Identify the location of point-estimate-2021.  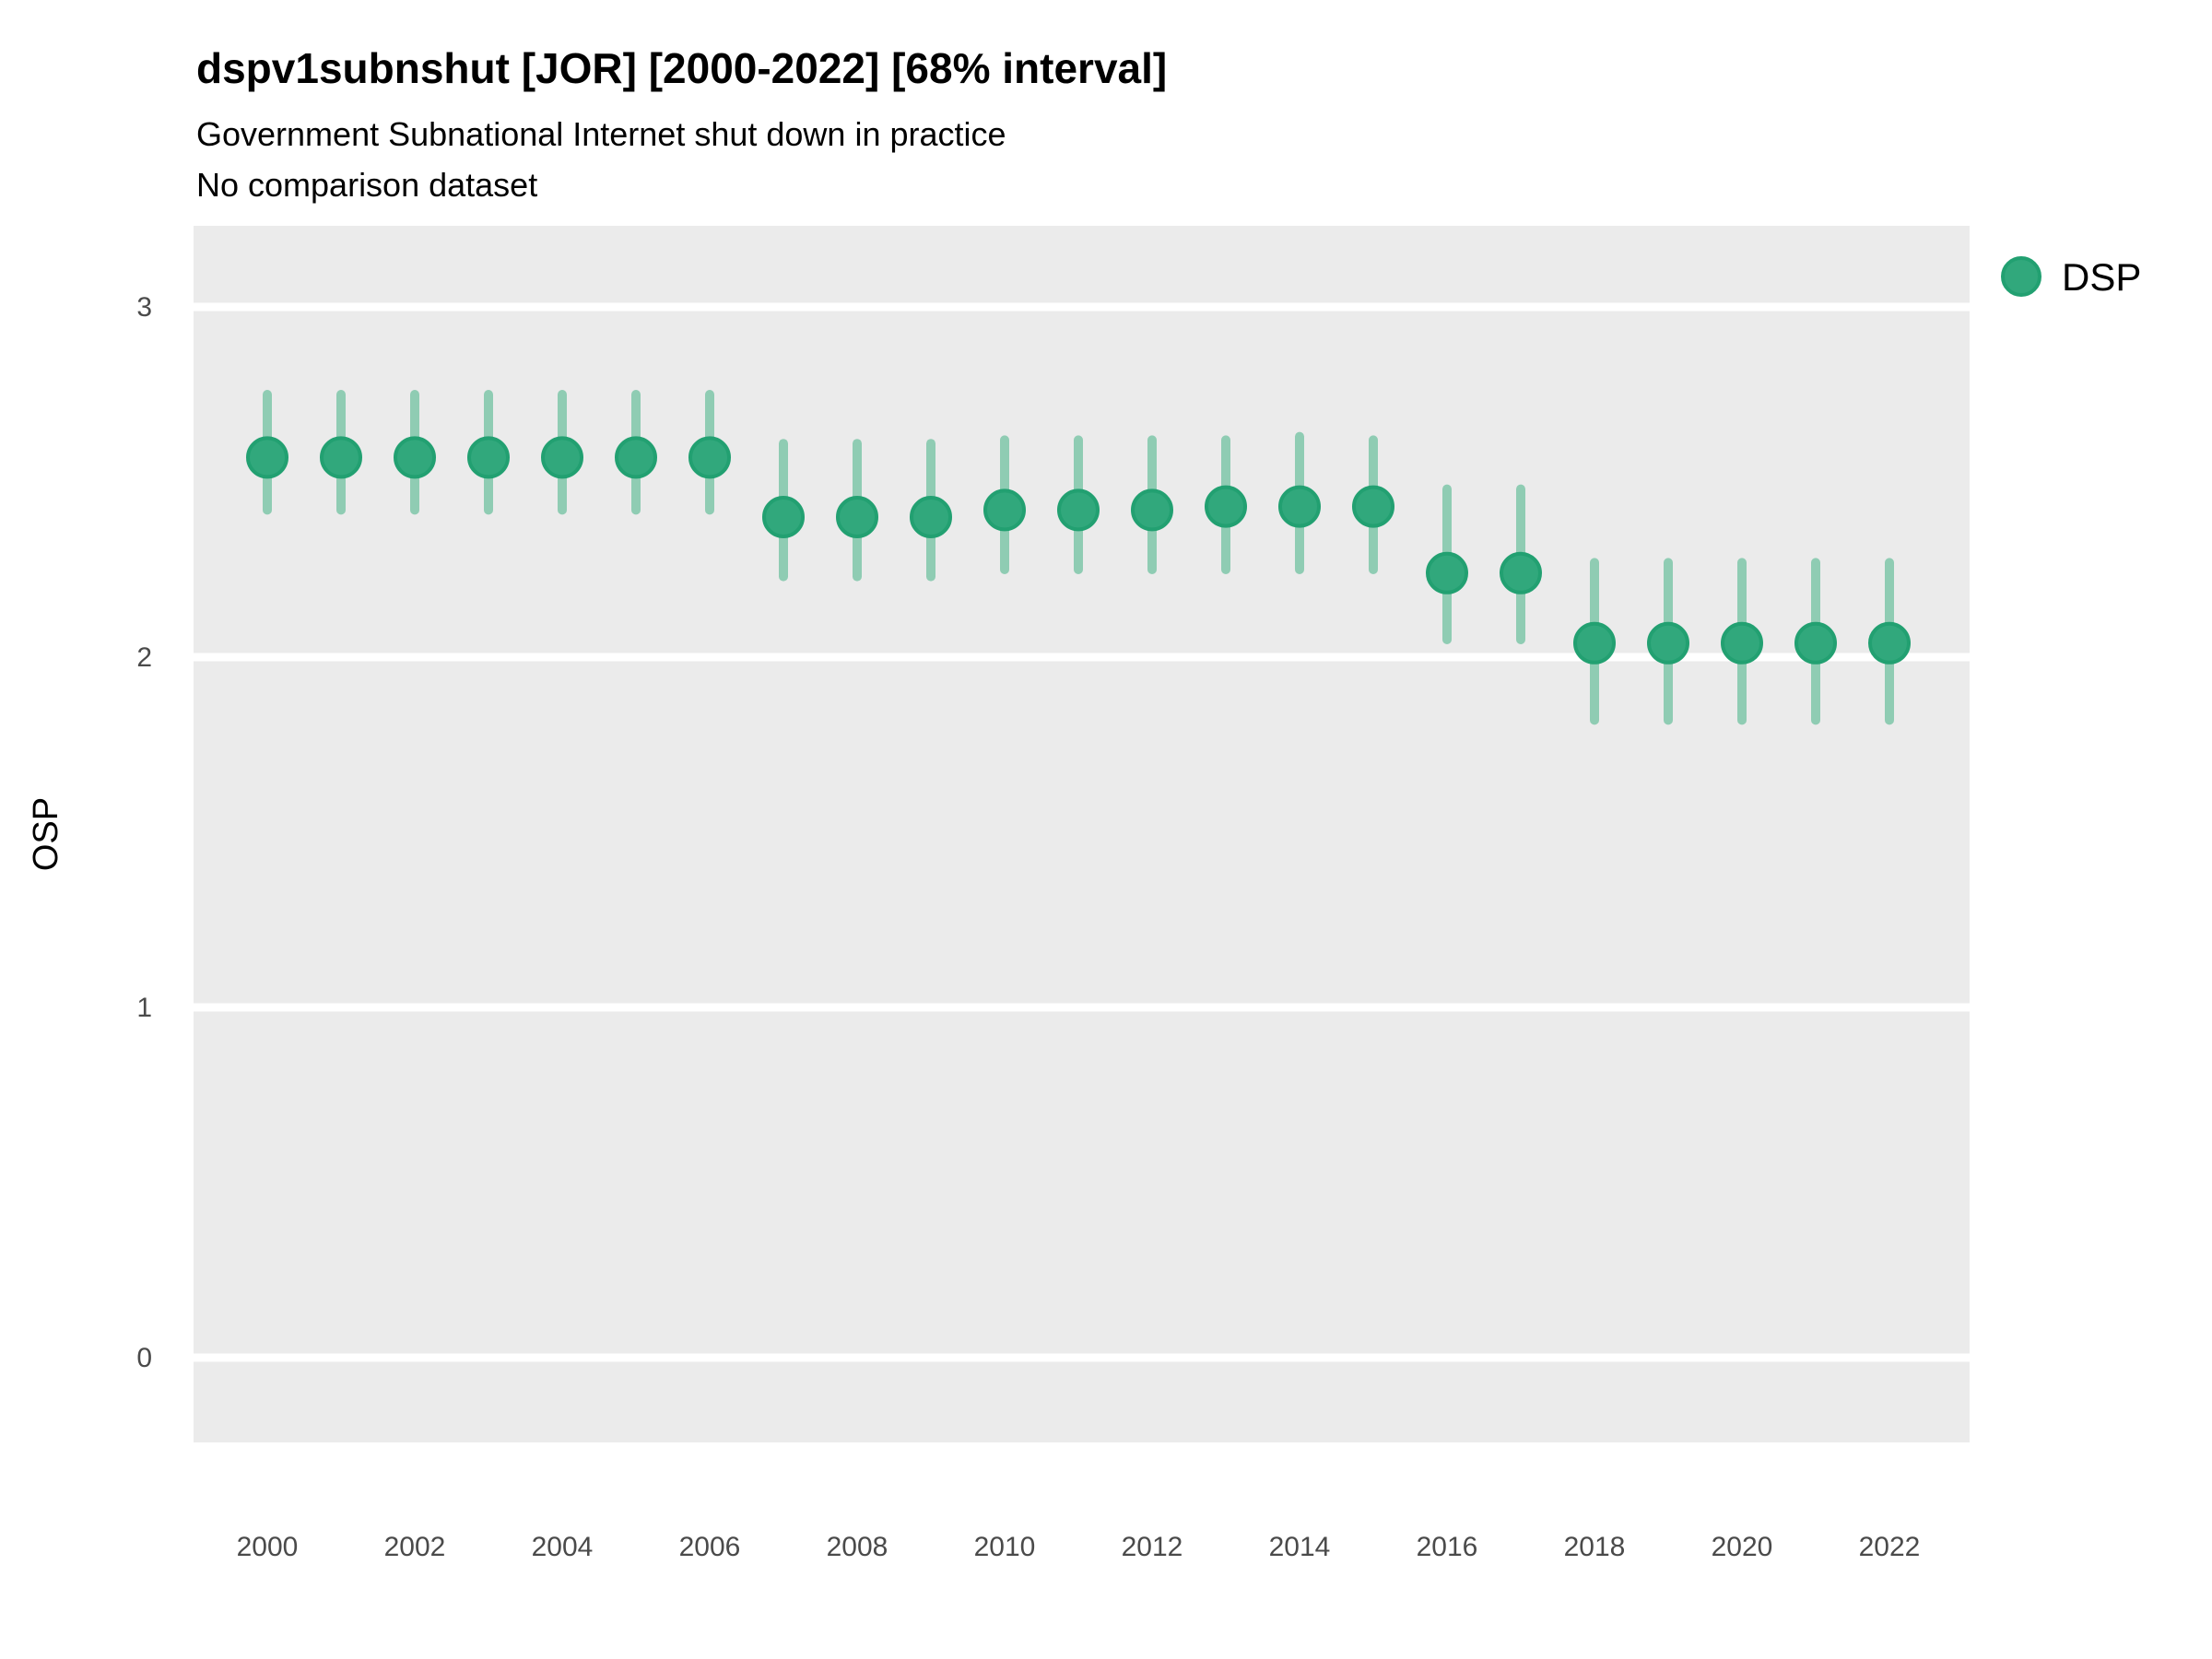
(1815, 643).